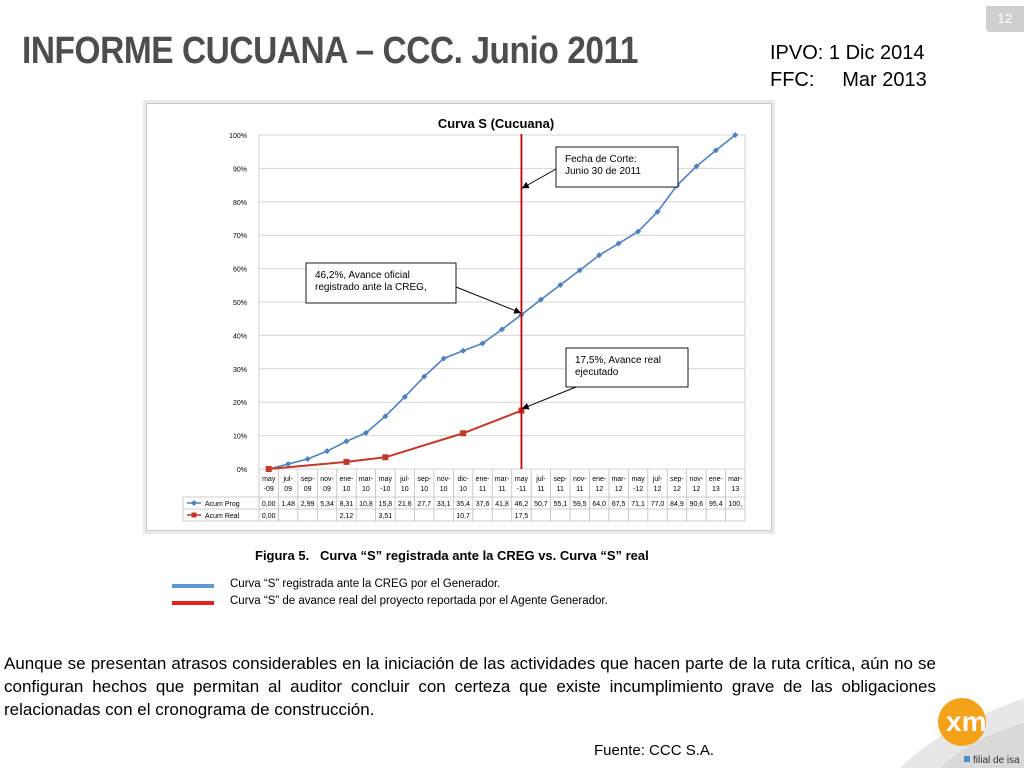 The image size is (1024, 768). What do you see at coordinates (522, 516) in the screenshot?
I see `table-value-cell: 17,5` at bounding box center [522, 516].